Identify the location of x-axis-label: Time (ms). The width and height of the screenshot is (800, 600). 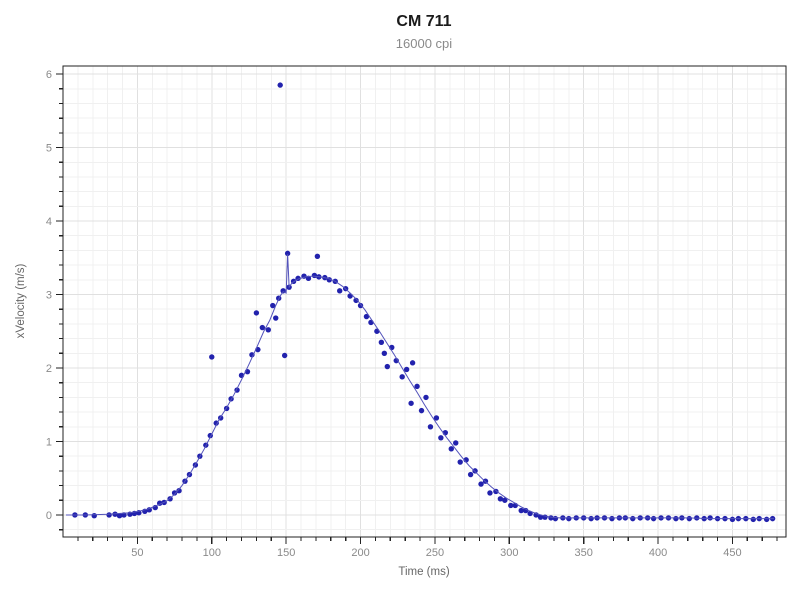
(423, 572).